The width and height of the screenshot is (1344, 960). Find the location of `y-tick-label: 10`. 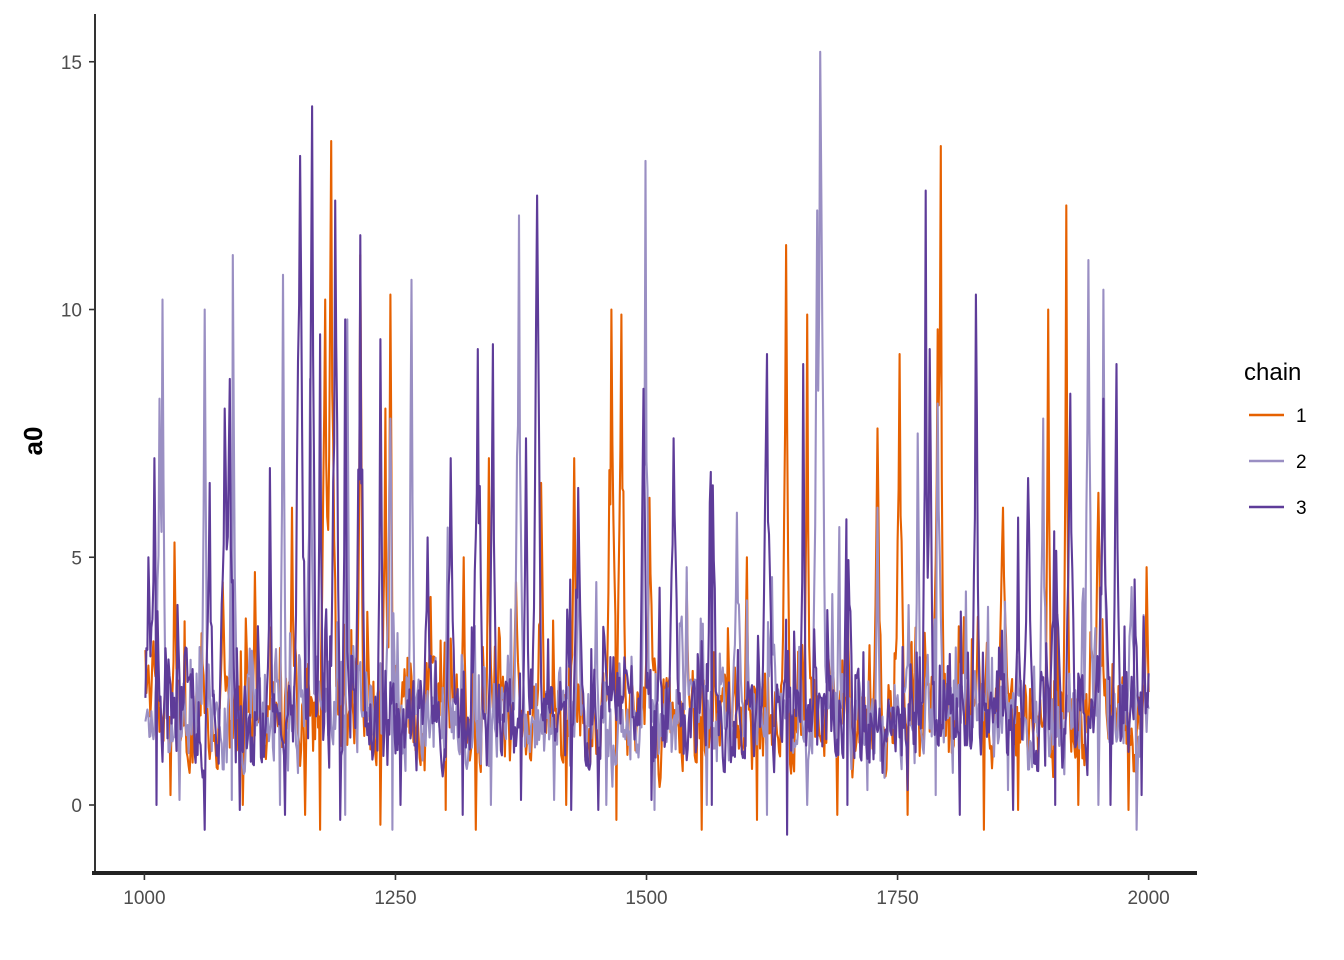

y-tick-label: 10 is located at coordinates (71, 311).